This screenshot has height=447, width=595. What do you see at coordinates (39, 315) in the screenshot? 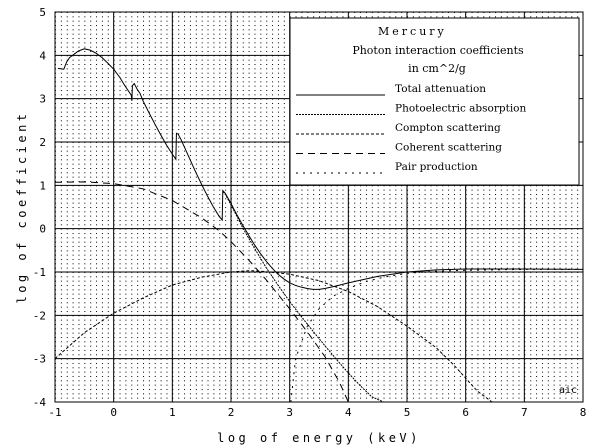
I see `y-tick-label: -2` at bounding box center [39, 315].